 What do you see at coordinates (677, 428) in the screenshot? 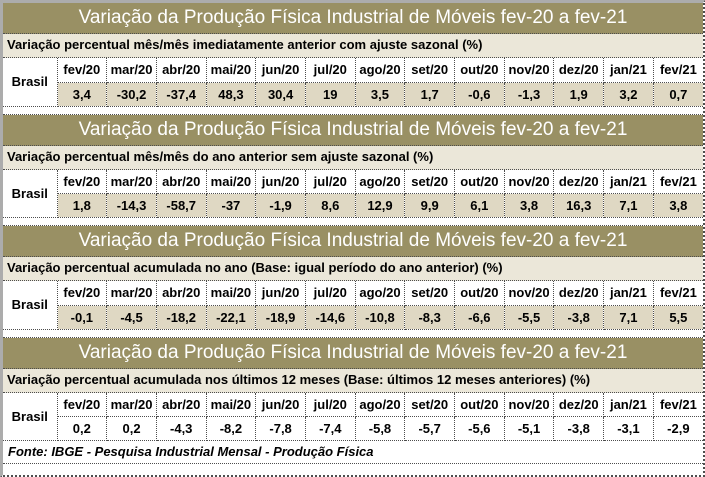
I see `data-cell: -2,9` at bounding box center [677, 428].